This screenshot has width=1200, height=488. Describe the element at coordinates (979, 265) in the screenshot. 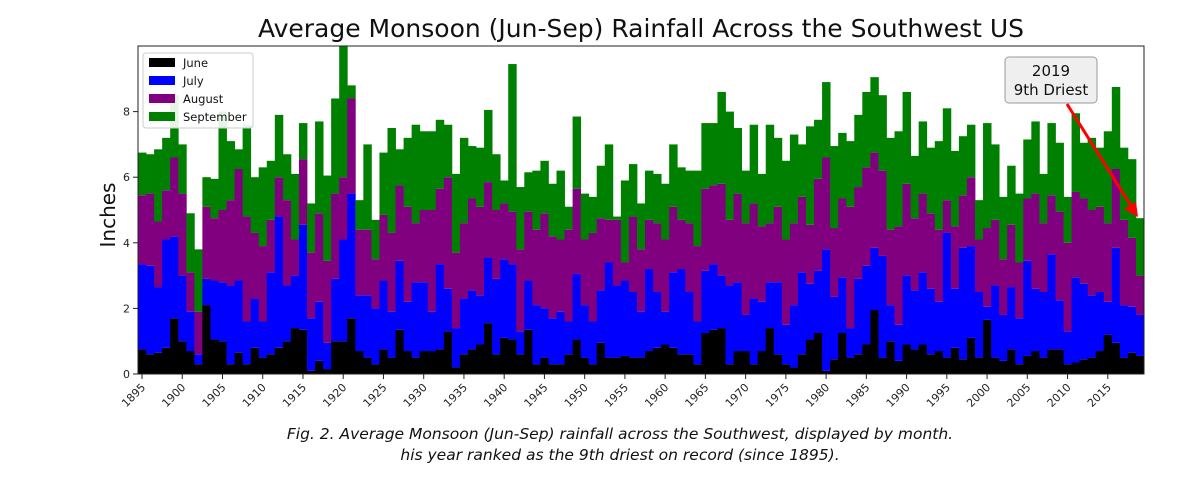

I see `bar-august-1999` at that location.